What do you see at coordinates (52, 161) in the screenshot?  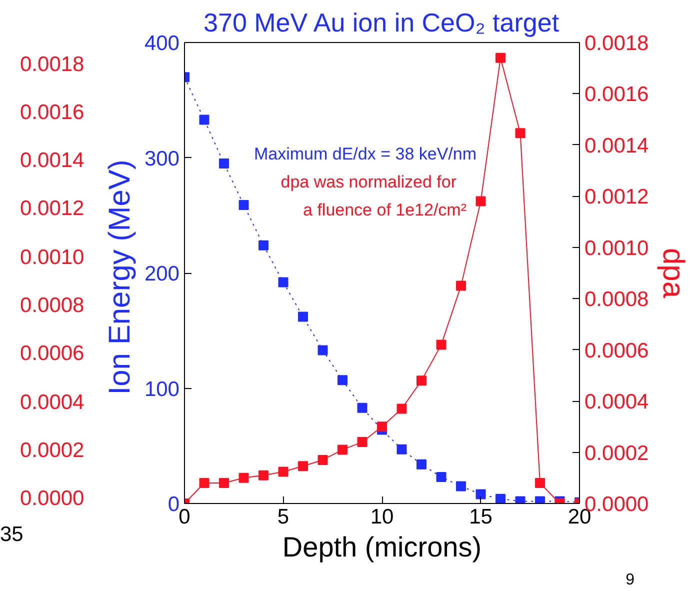 I see `text: 0.0014` at bounding box center [52, 161].